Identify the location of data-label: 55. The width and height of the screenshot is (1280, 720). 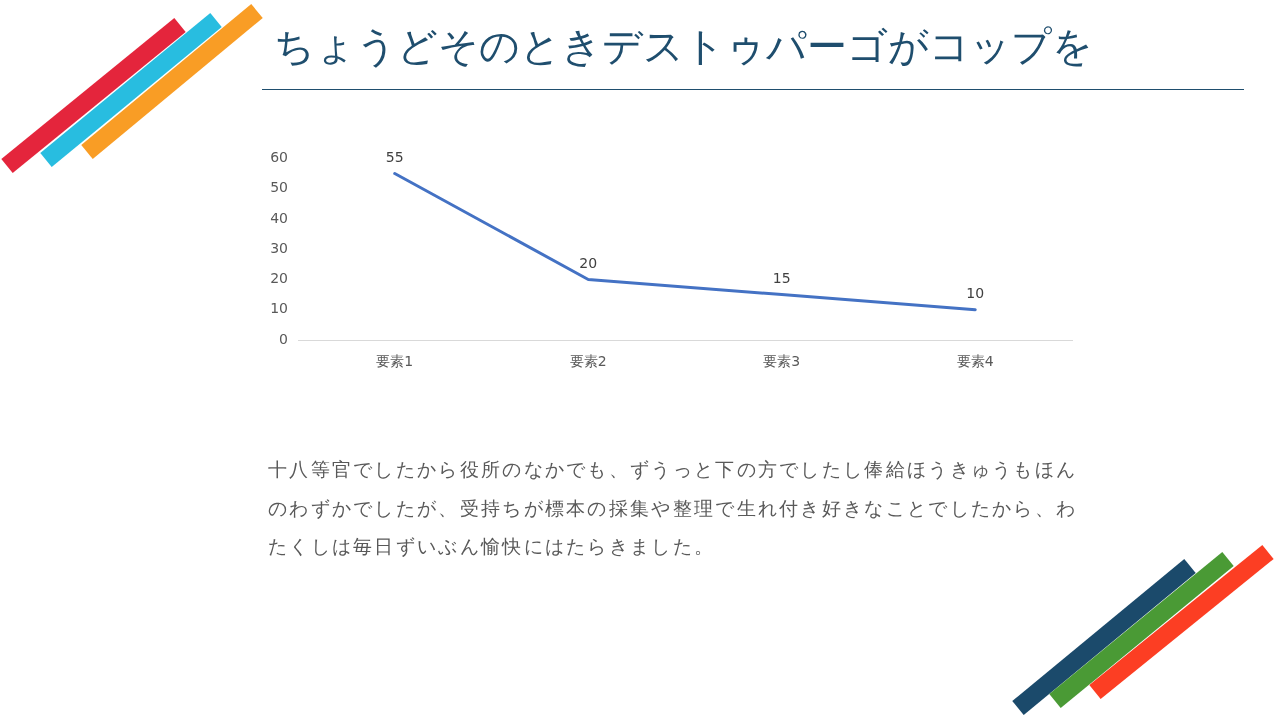
(394, 157).